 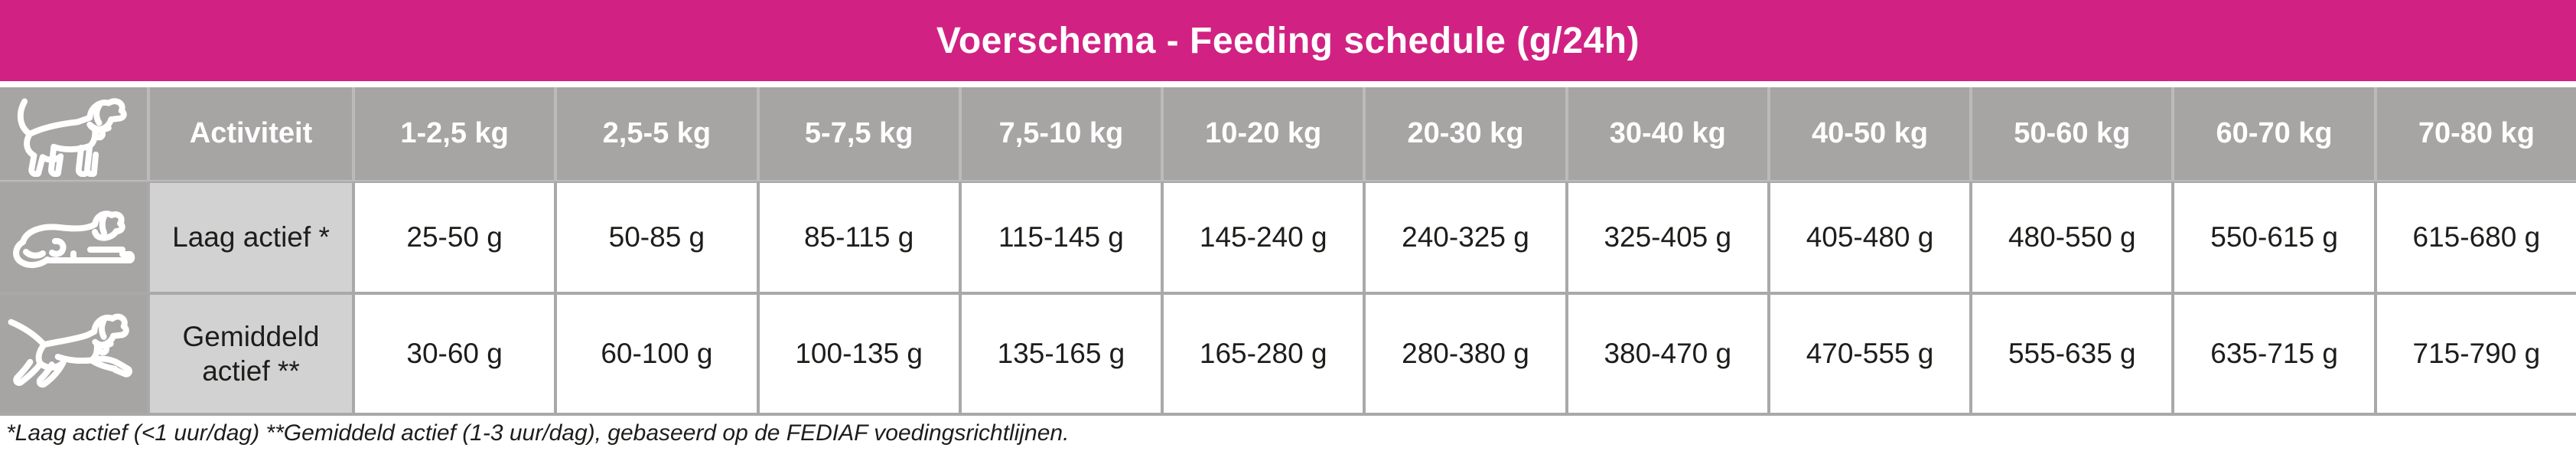 What do you see at coordinates (1870, 133) in the screenshot?
I see `weight-column-header: 40-50 kg` at bounding box center [1870, 133].